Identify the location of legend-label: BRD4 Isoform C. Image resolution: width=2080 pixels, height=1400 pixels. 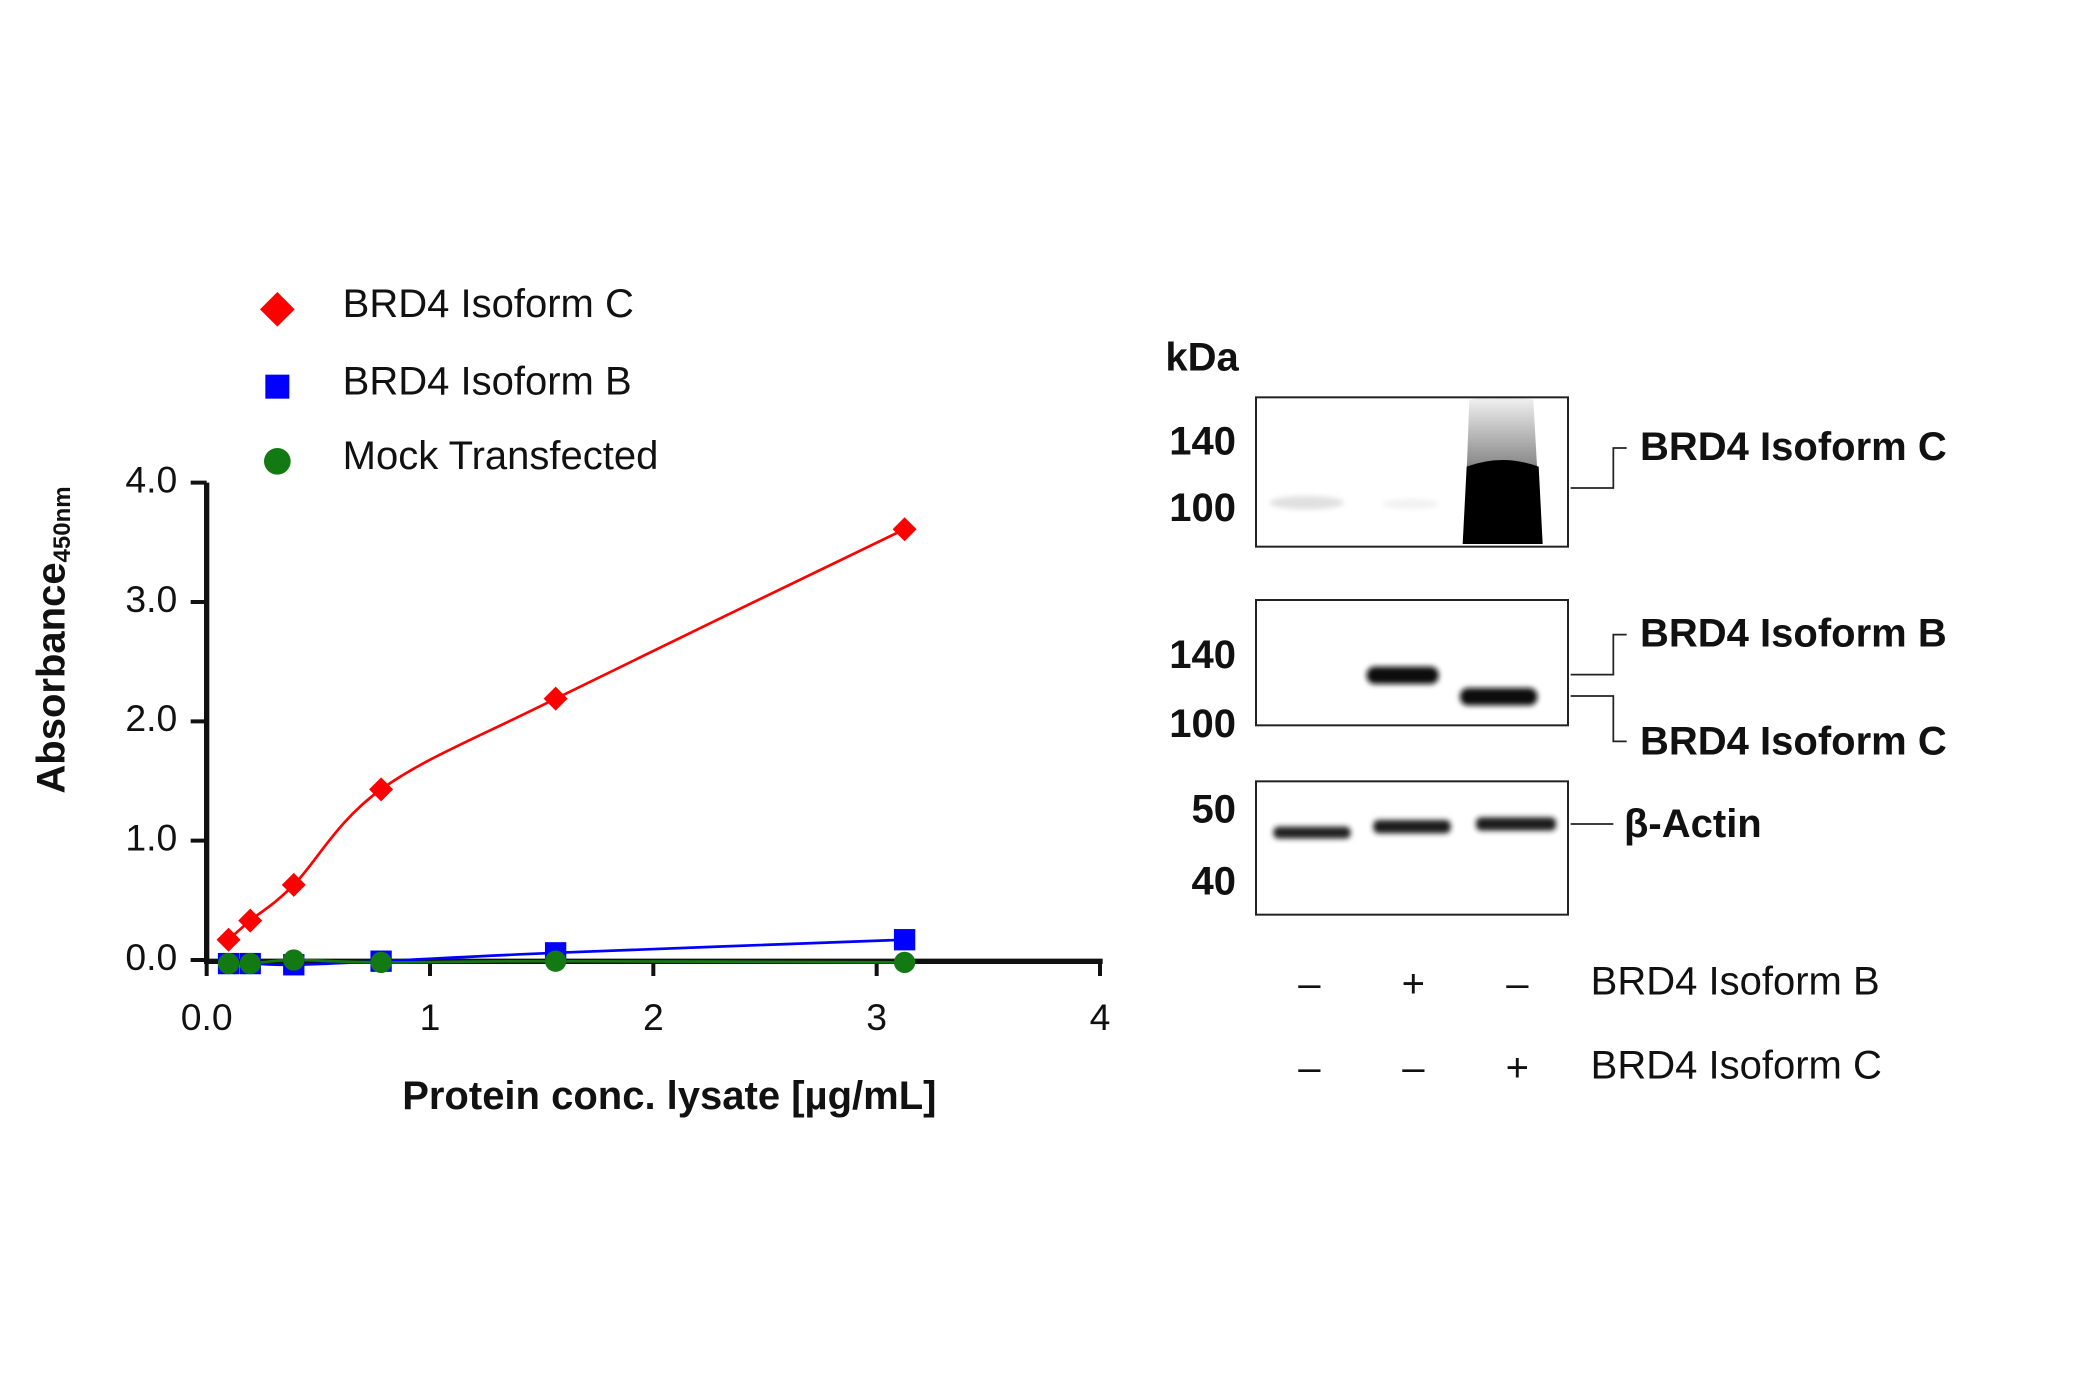
(488, 304).